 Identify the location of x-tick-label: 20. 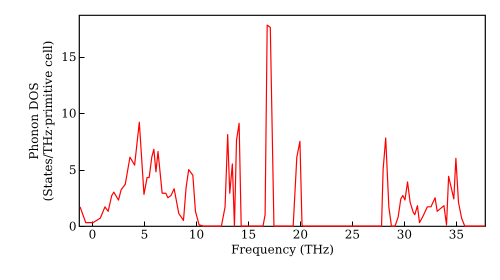
(300, 235).